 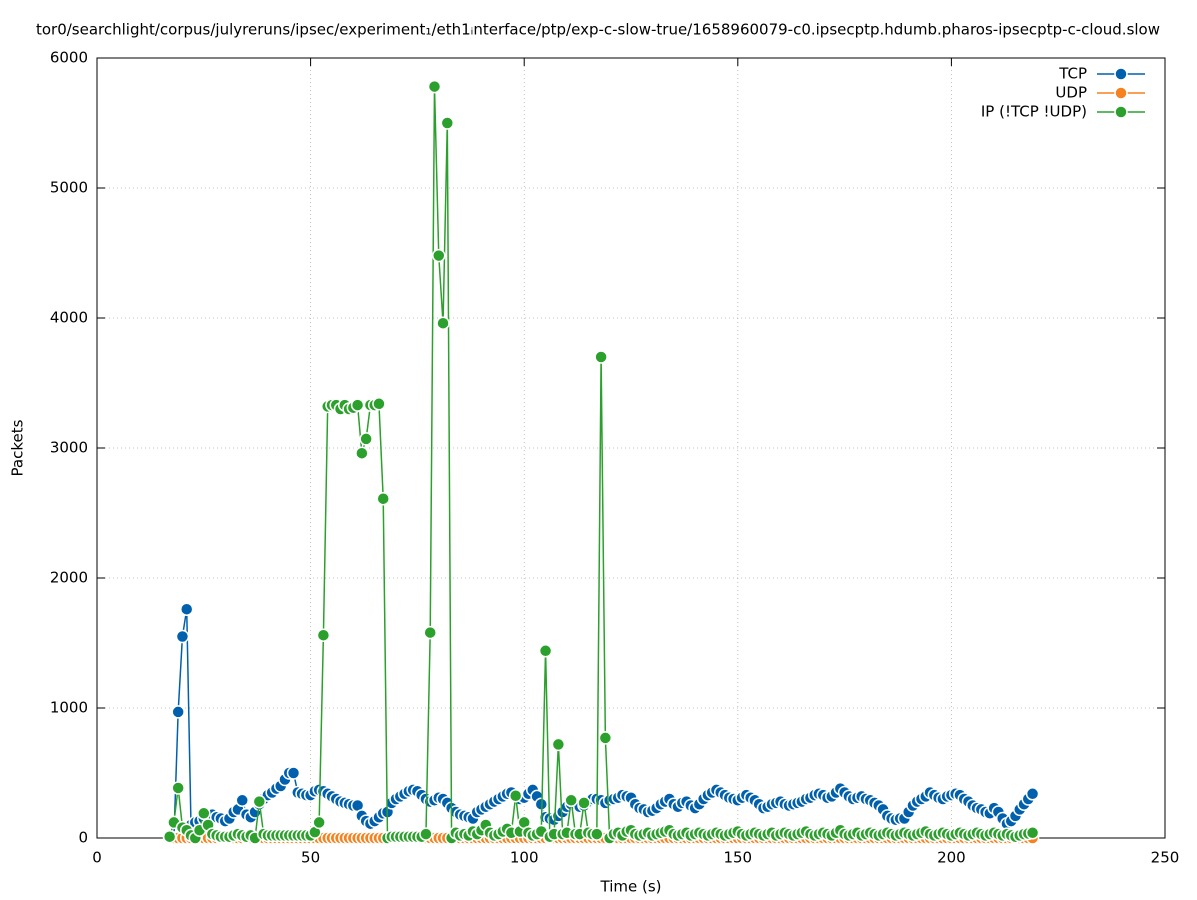 What do you see at coordinates (1072, 74) in the screenshot?
I see `legend-label: TCP` at bounding box center [1072, 74].